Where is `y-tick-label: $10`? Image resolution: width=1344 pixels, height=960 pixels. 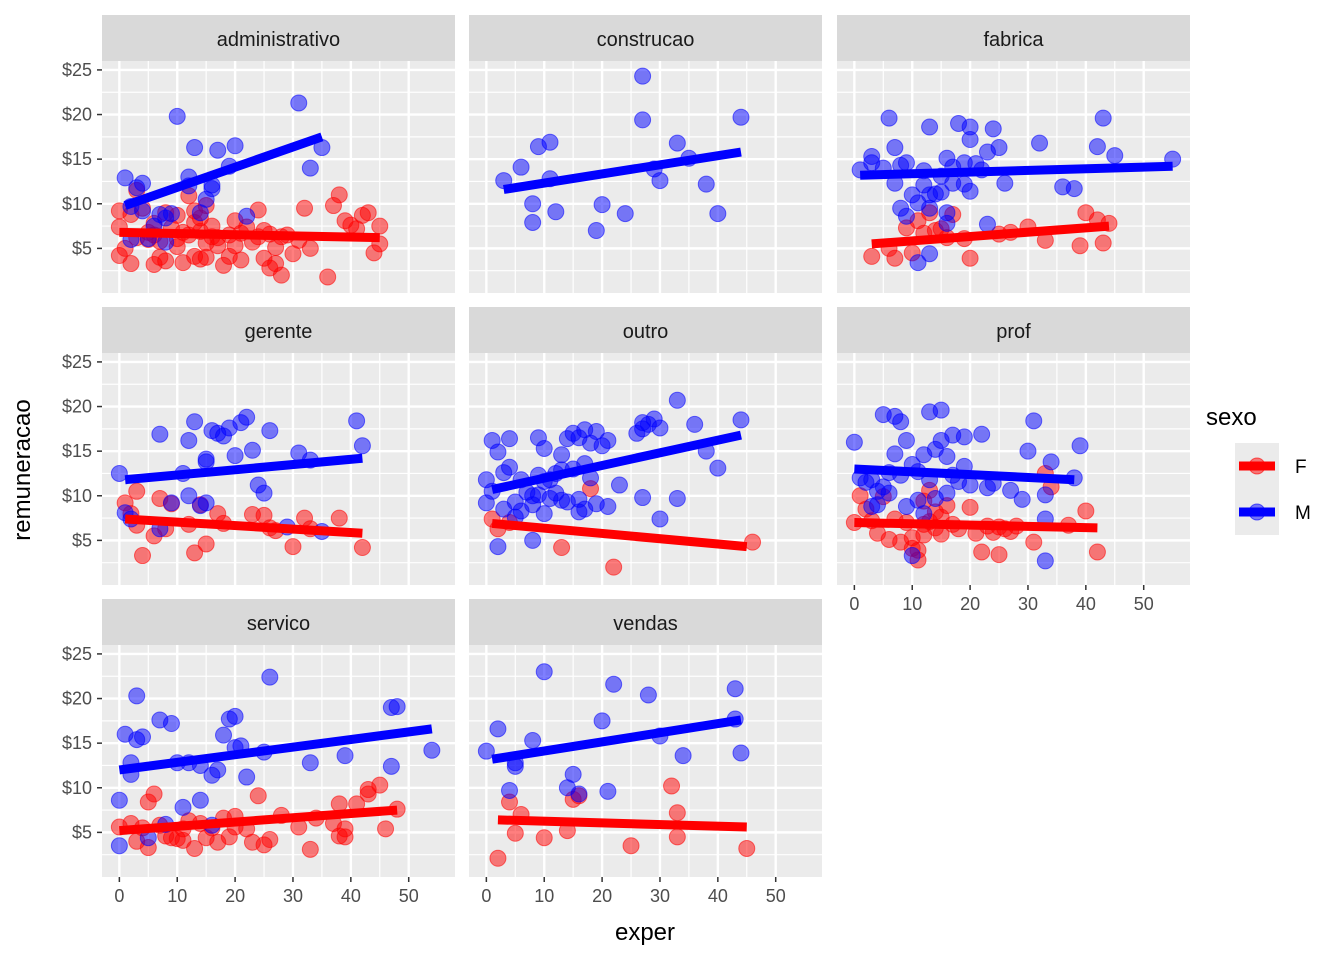
y-tick-label: $10 is located at coordinates (77, 204).